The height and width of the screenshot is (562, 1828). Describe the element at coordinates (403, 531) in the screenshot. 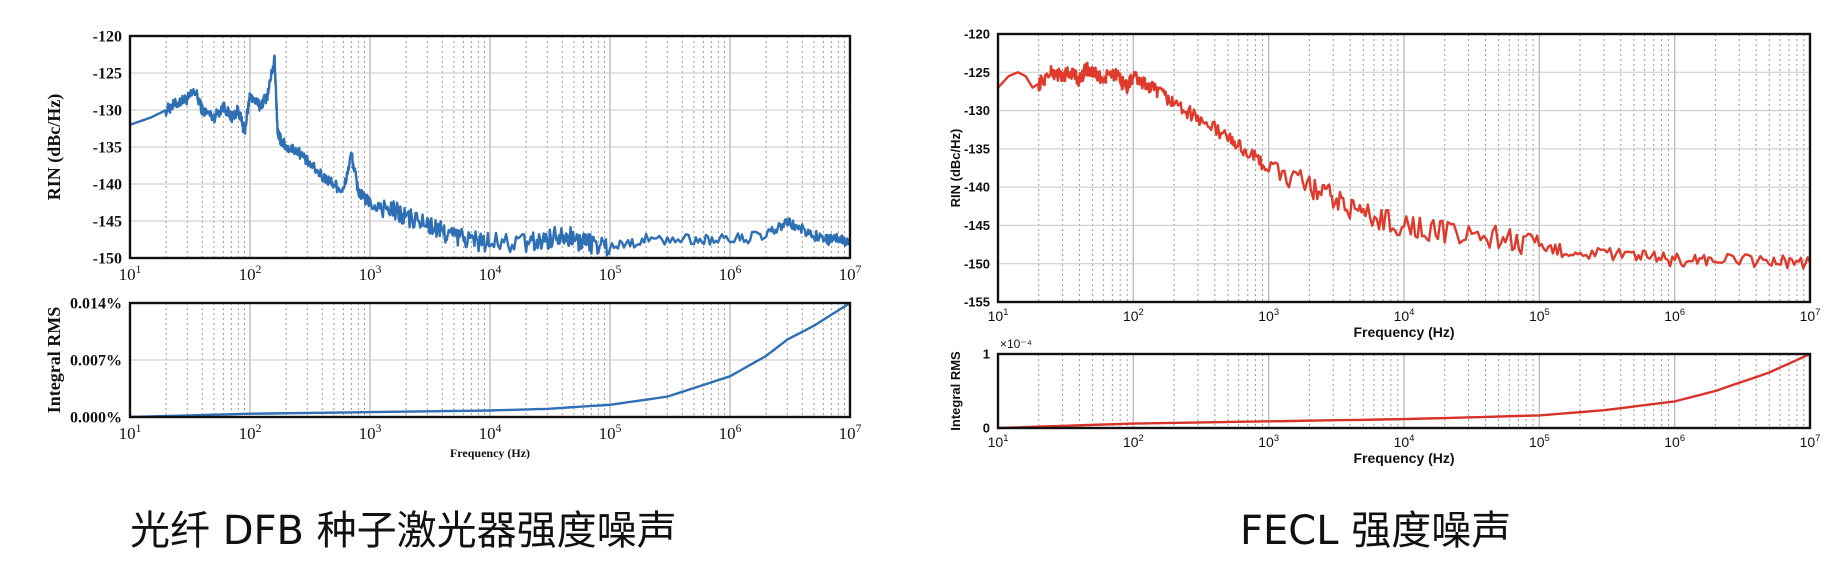

I see `caption-dfb-intensity-noise: 光纤 DFB 种子激光器强度噪声` at that location.